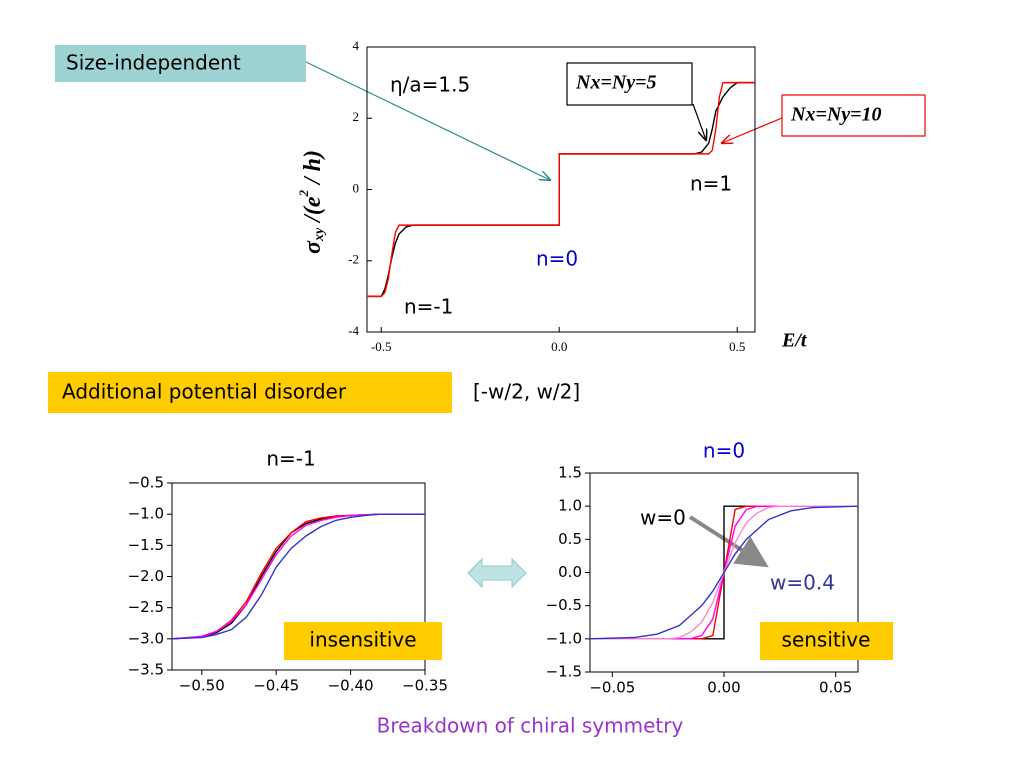 The width and height of the screenshot is (1024, 768). Describe the element at coordinates (616, 83) in the screenshot. I see `legend-label: Nx=Ny=5` at that location.